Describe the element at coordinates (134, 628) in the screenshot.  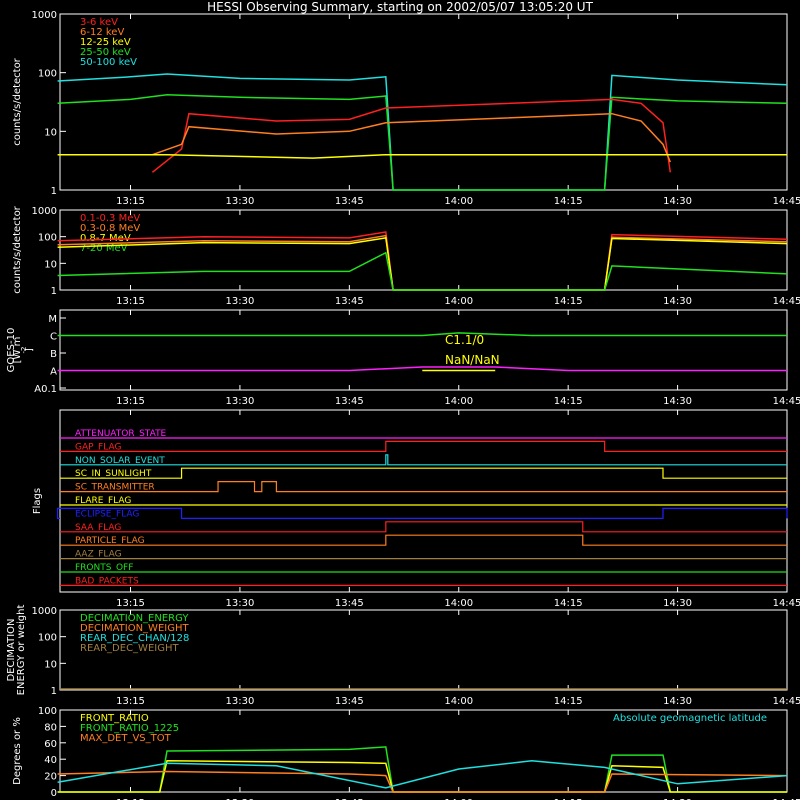
I see `legend-entry: DECIMATION_WEIGHT` at that location.